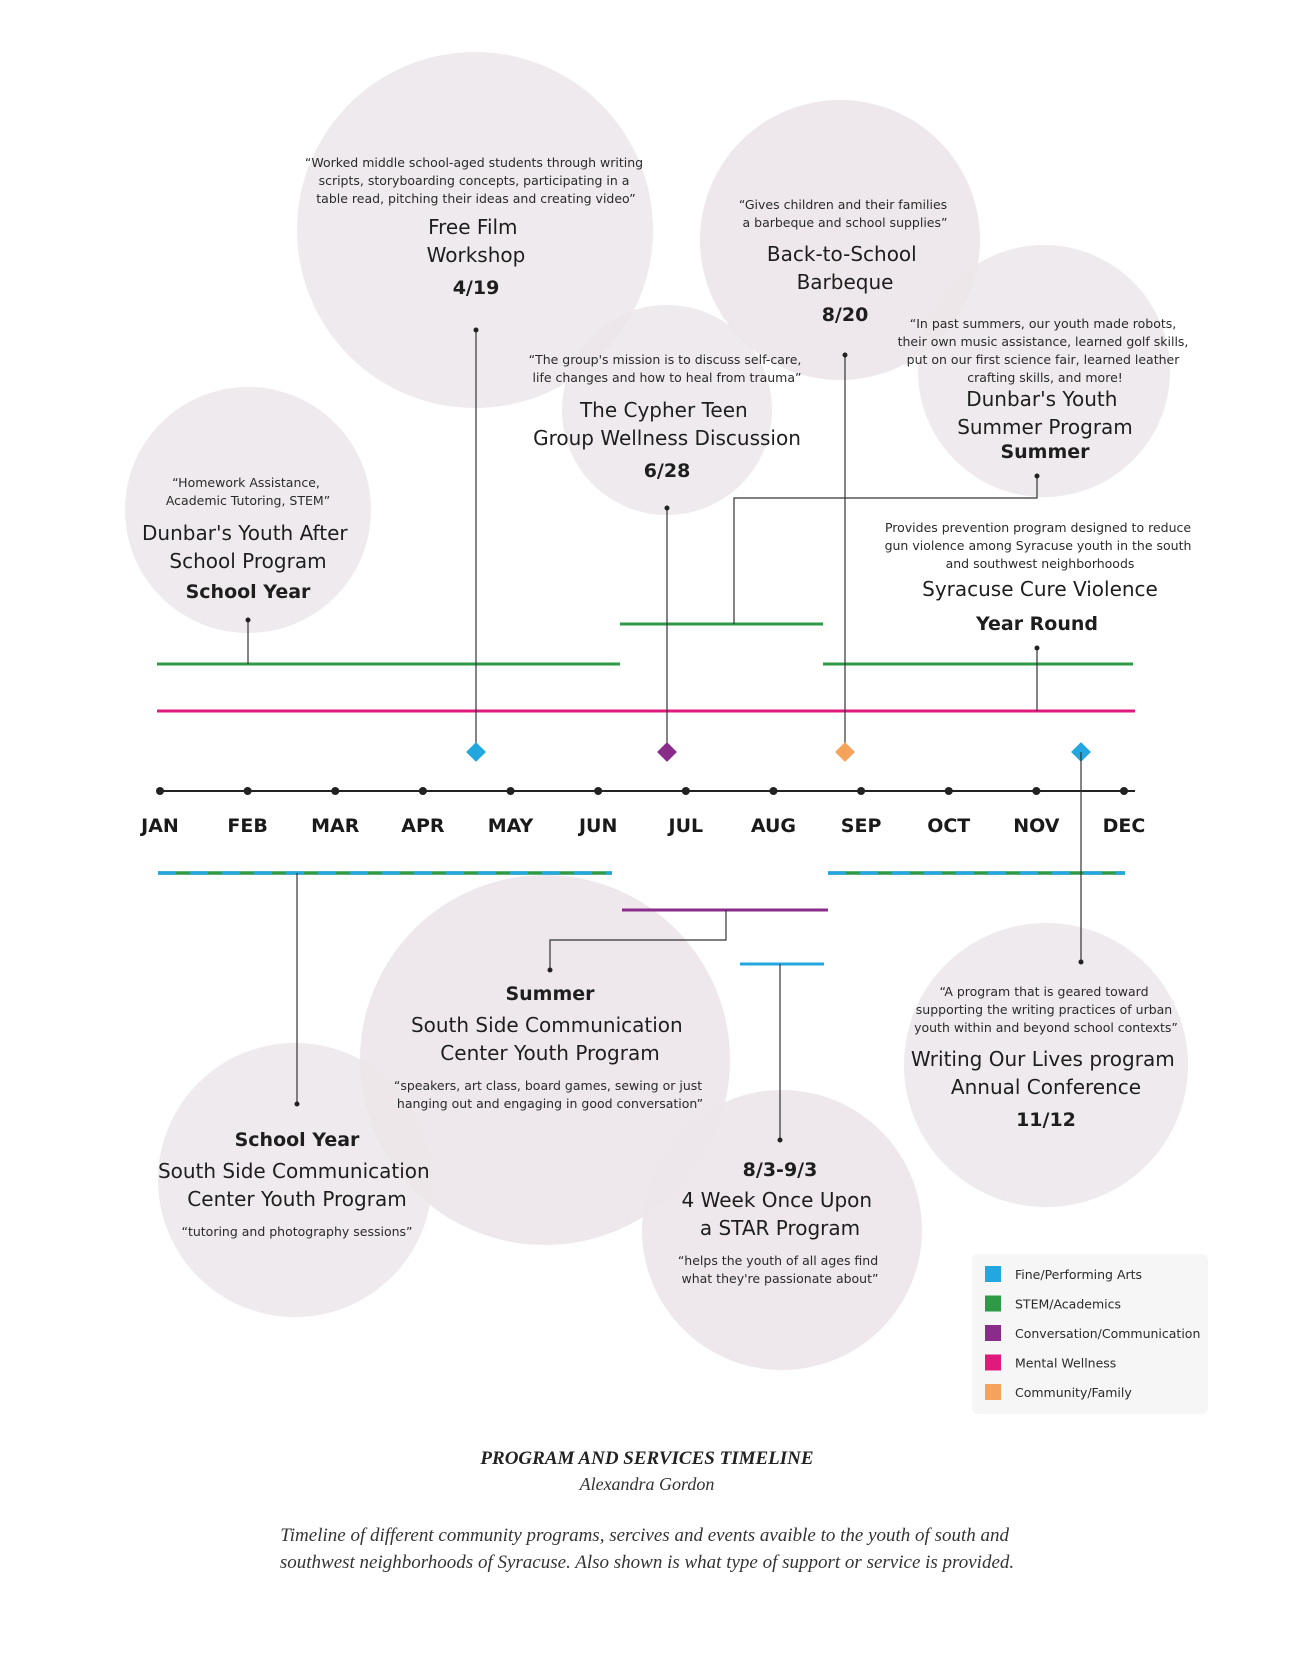 The image size is (1293, 1673). Describe the element at coordinates (778, 752) in the screenshot. I see `event-markers` at that location.